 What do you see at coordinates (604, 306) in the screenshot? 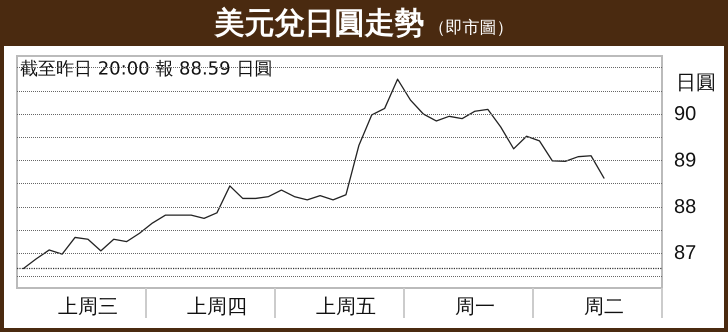
I see `x-tick-label: 周二` at bounding box center [604, 306].